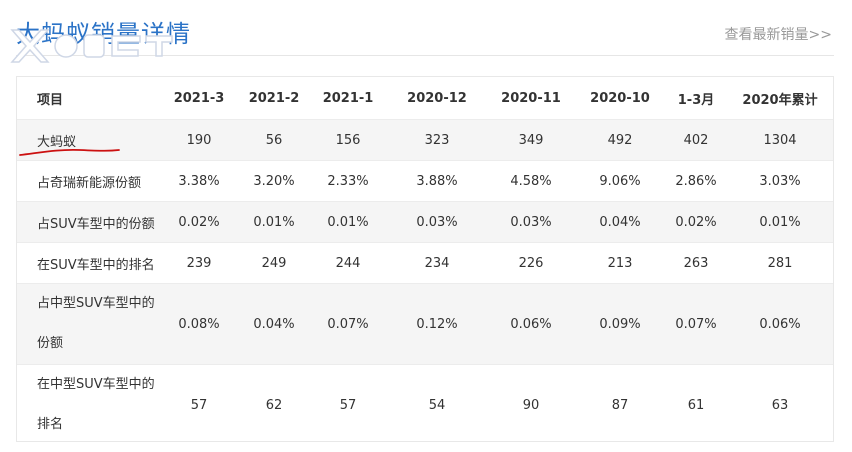 The image size is (852, 452). What do you see at coordinates (780, 100) in the screenshot?
I see `column-header: 2020年累计` at bounding box center [780, 100].